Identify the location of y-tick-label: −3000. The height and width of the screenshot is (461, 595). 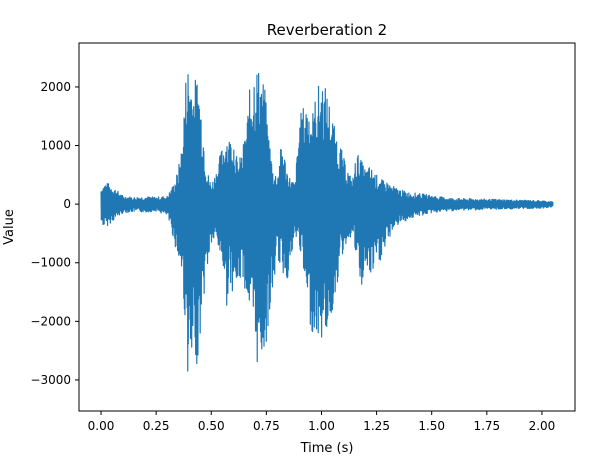
(50, 380).